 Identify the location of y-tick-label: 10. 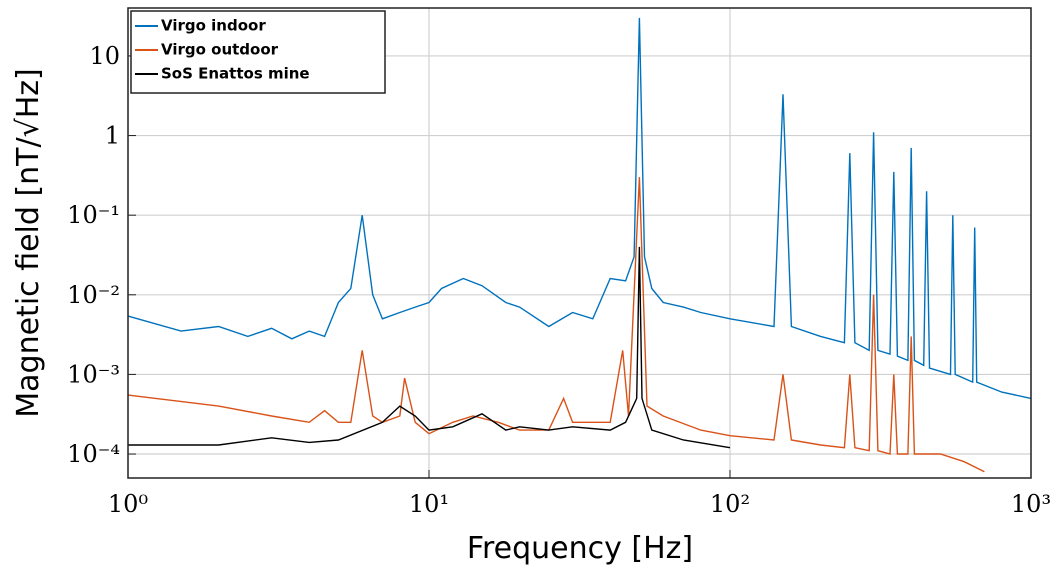
(104, 56).